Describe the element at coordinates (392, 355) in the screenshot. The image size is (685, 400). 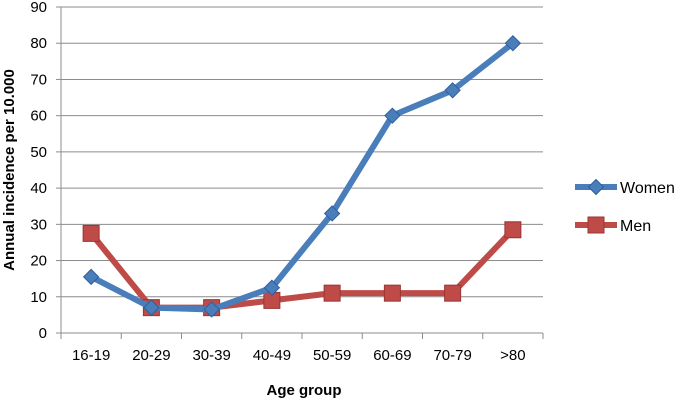
I see `x-tick-label-60-69: 60-69` at that location.